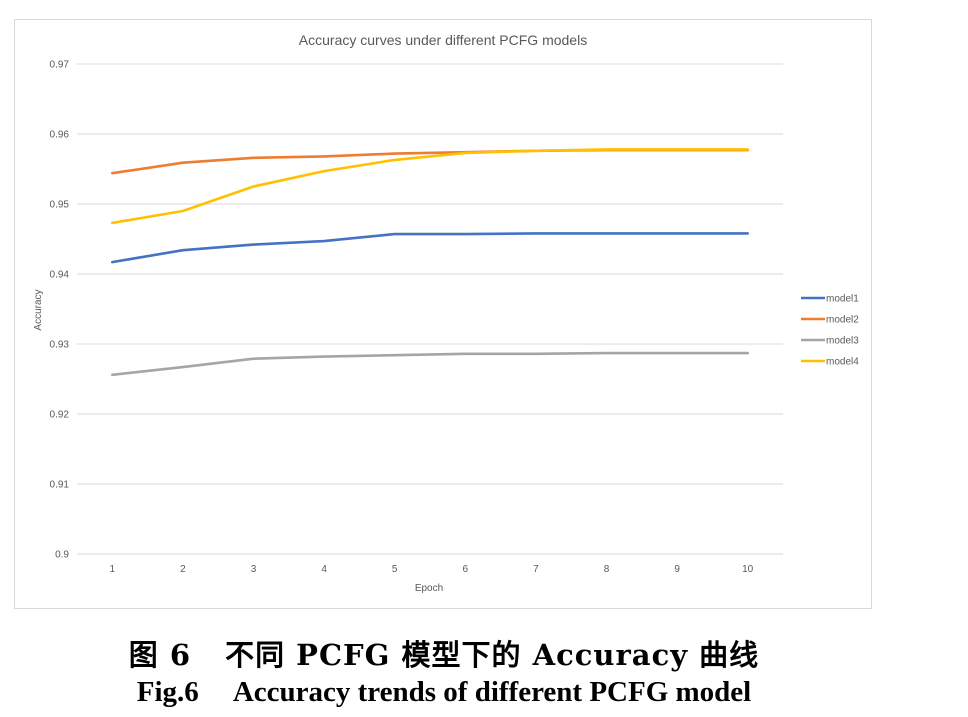 Image resolution: width=968 pixels, height=717 pixels. What do you see at coordinates (466, 569) in the screenshot?
I see `x-tick-label: 6` at bounding box center [466, 569].